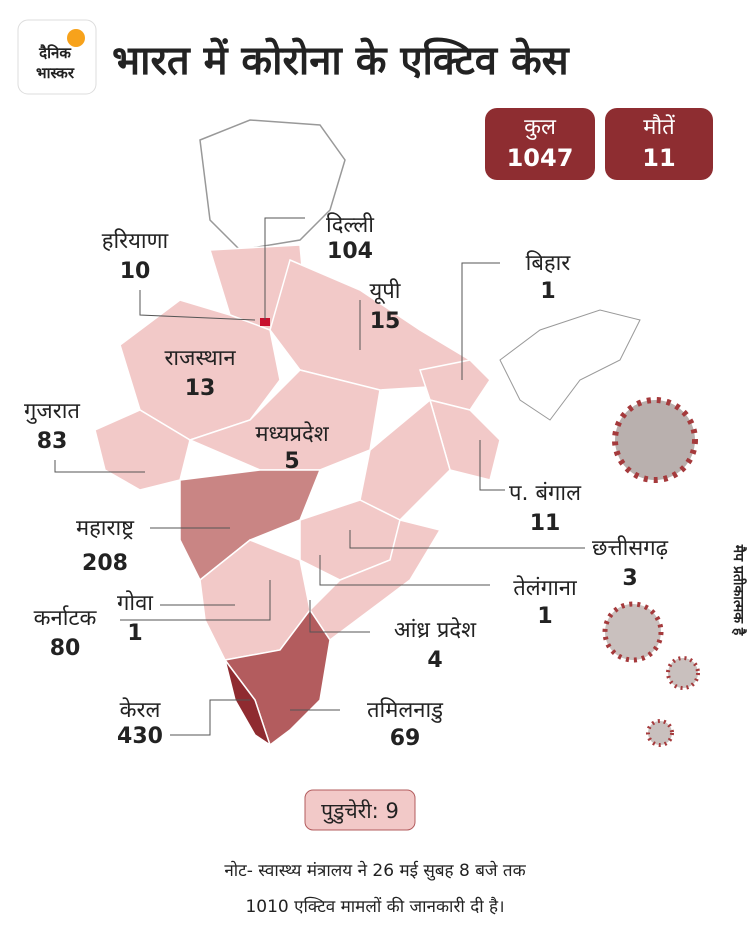 The height and width of the screenshot is (946, 750). I want to click on state-name: गोवा, so click(135, 603).